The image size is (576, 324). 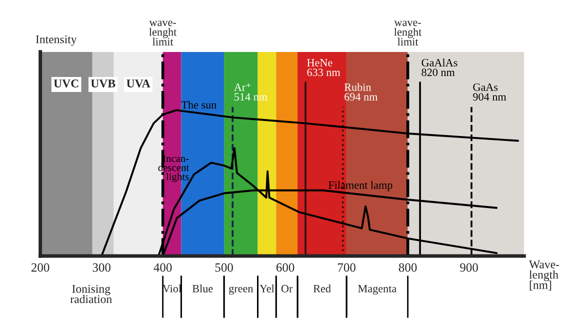 What do you see at coordinates (287, 288) in the screenshot?
I see `band-label: Or` at bounding box center [287, 288].